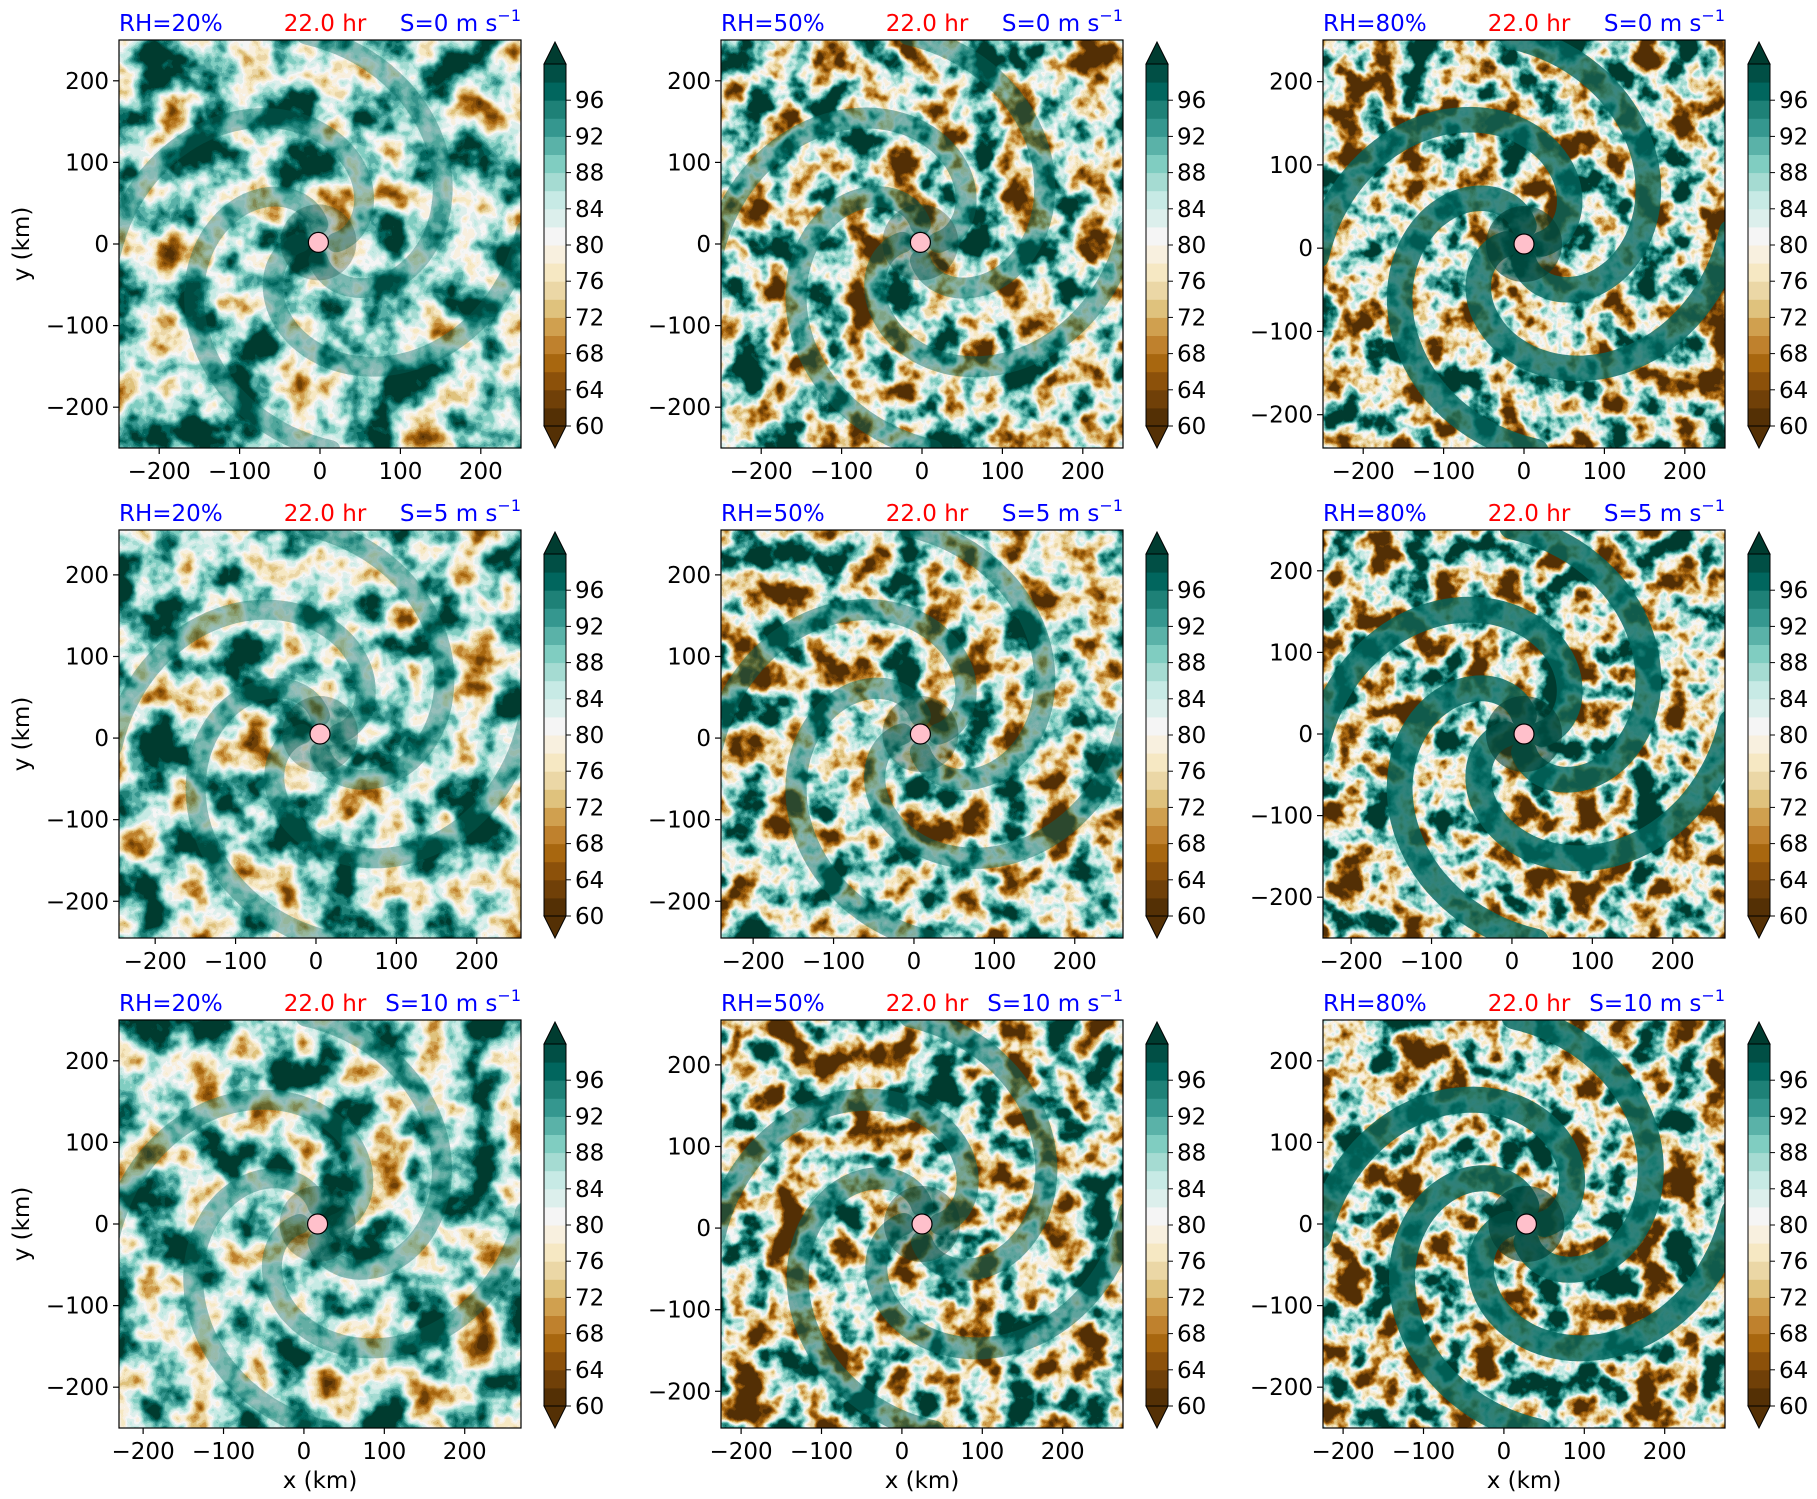  What do you see at coordinates (1664, 21) in the screenshot?
I see `title-shear: S=0 m s−1` at bounding box center [1664, 21].